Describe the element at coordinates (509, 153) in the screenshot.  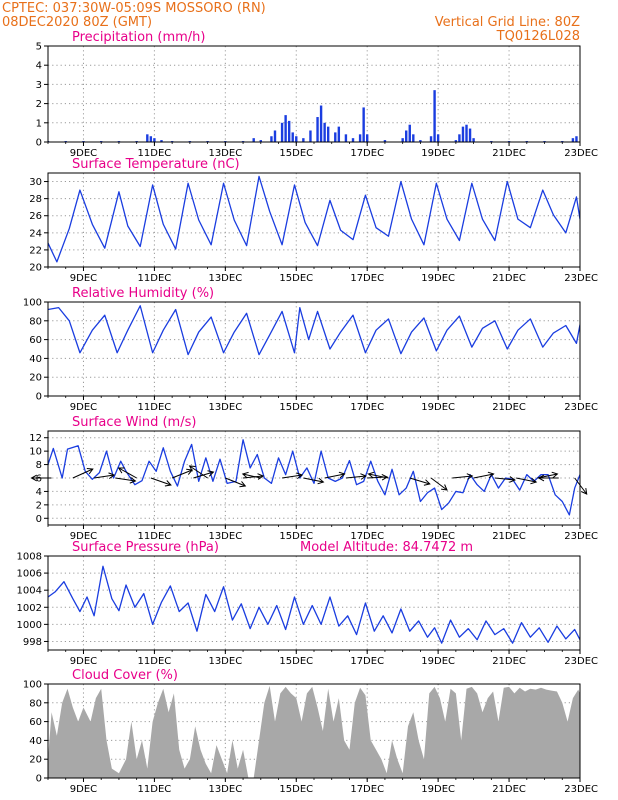
I see `precip-xtick-label: 21DEC` at that location.